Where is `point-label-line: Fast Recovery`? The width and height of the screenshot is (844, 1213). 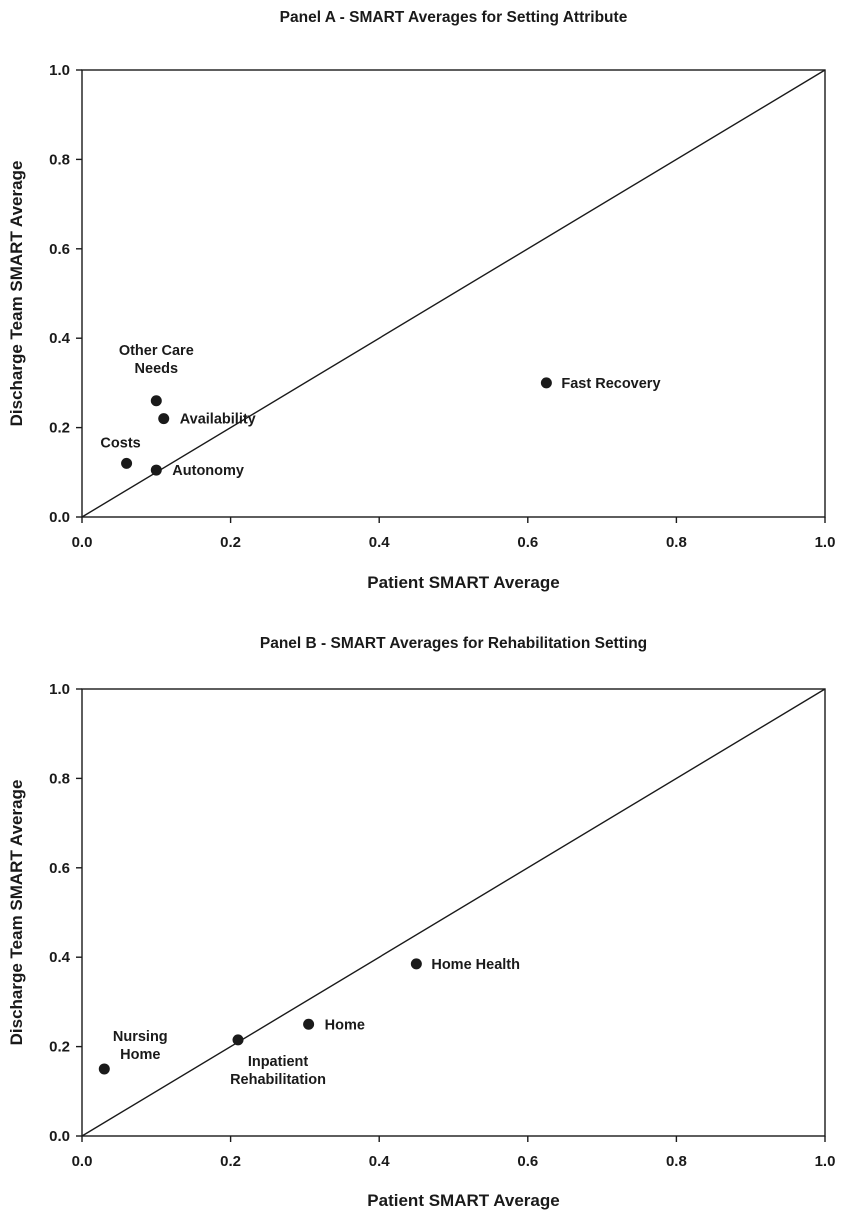
point-label-line: Fast Recovery is located at coordinates (610, 384).